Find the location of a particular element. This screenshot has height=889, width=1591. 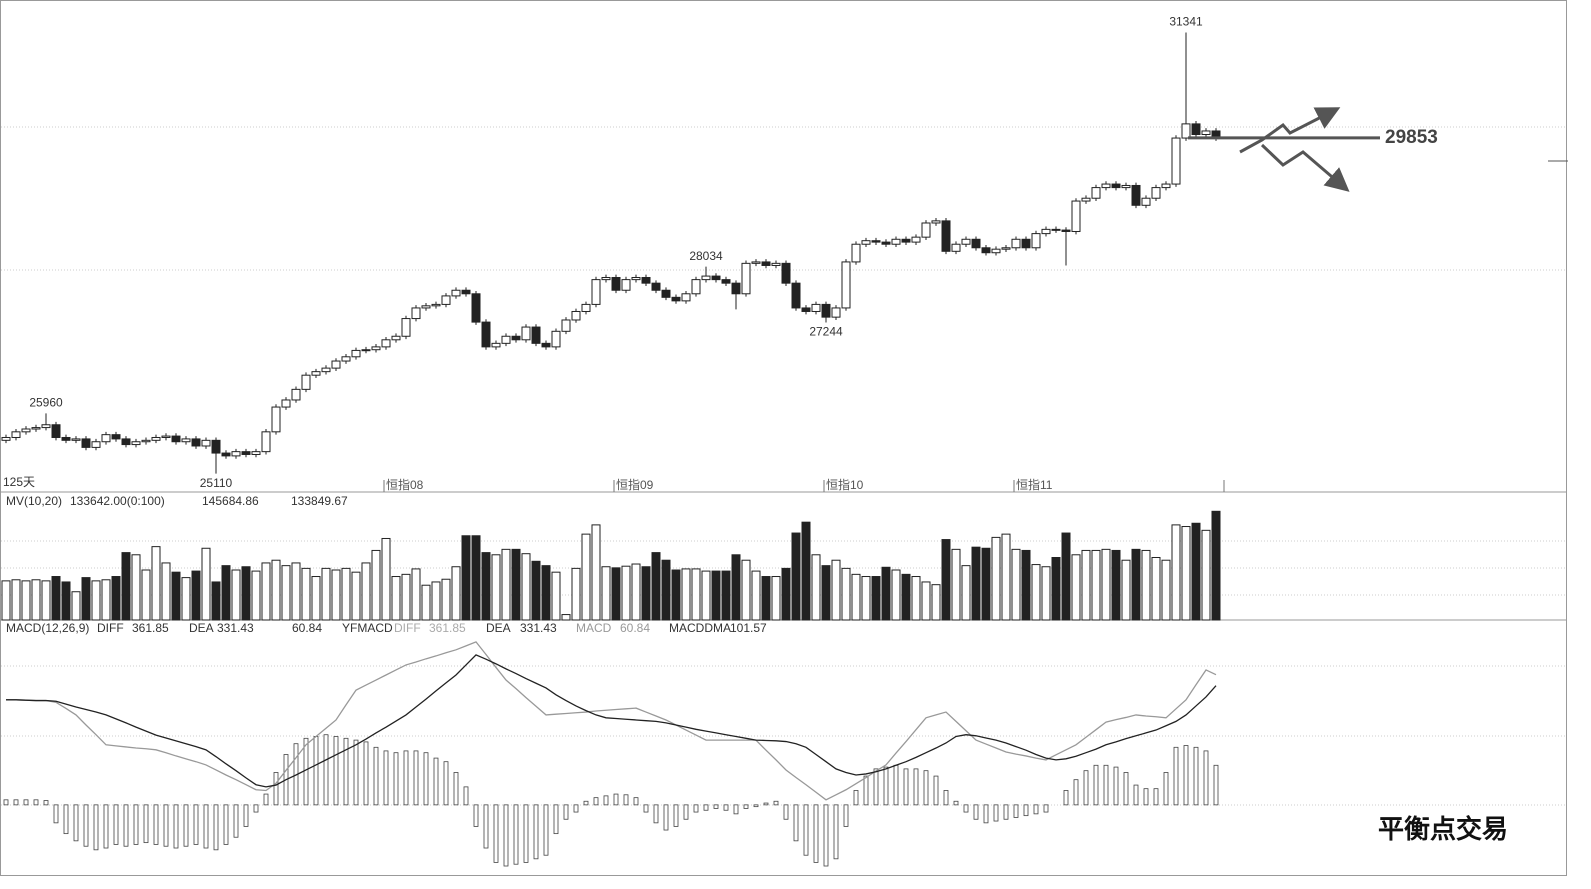

panel-header: MACDDMA is located at coordinates (700, 628).